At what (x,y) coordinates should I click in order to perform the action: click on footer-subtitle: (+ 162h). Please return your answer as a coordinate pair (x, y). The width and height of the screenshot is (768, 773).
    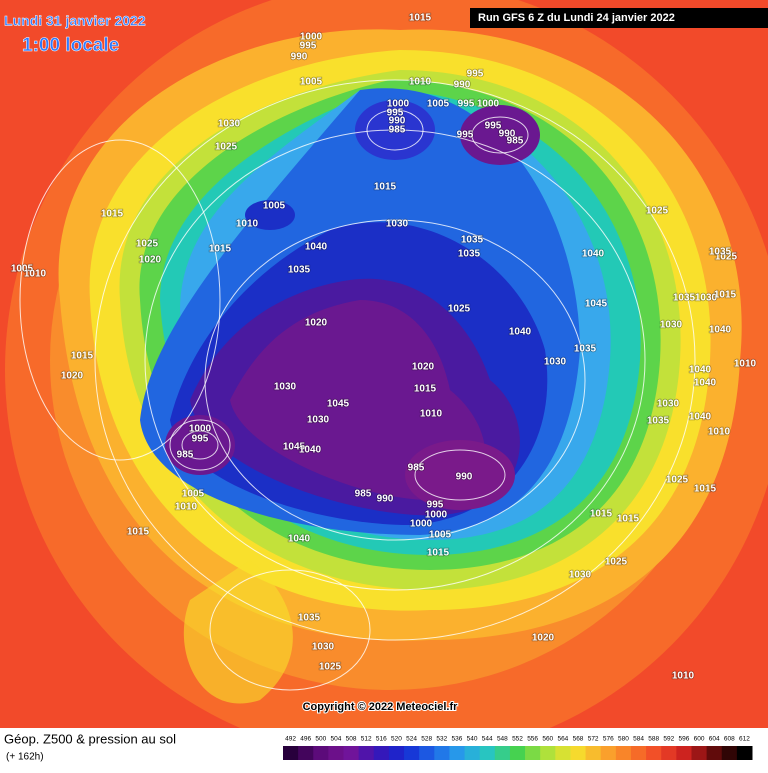
    Looking at the image, I should click on (25, 757).